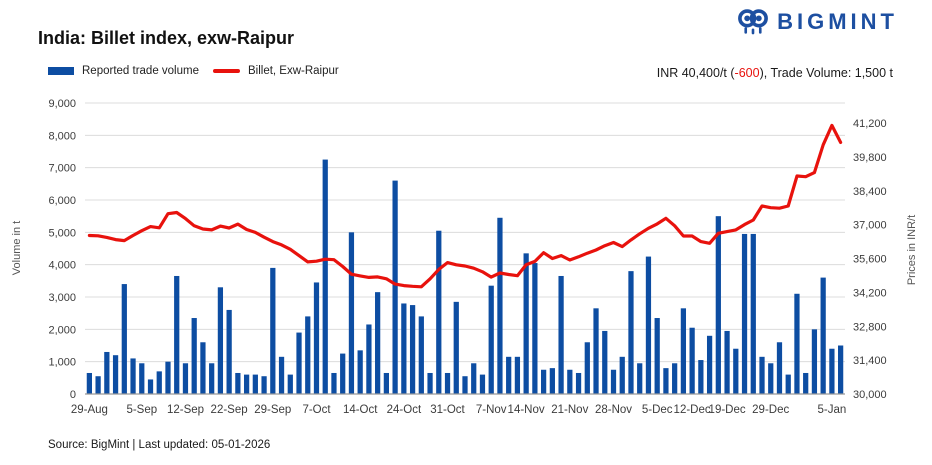 This screenshot has height=465, width=932. What do you see at coordinates (360, 410) in the screenshot?
I see `svg-text: 14-Oct` at bounding box center [360, 410].